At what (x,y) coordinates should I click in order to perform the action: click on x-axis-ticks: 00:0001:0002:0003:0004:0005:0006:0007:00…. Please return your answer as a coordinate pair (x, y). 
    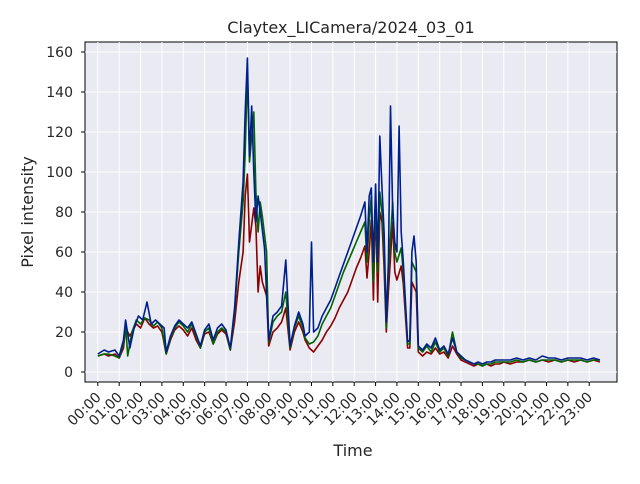
    Looking at the image, I should click on (330, 405).